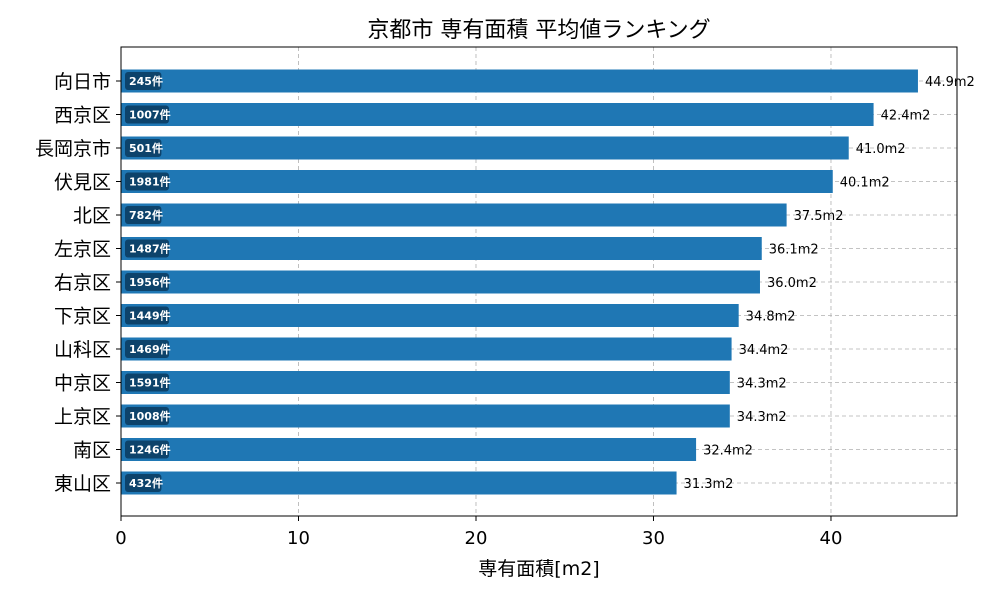 Image resolution: width=1000 pixels, height=604 pixels. What do you see at coordinates (728, 451) in the screenshot?
I see `value-label: 32.4m2` at bounding box center [728, 451].